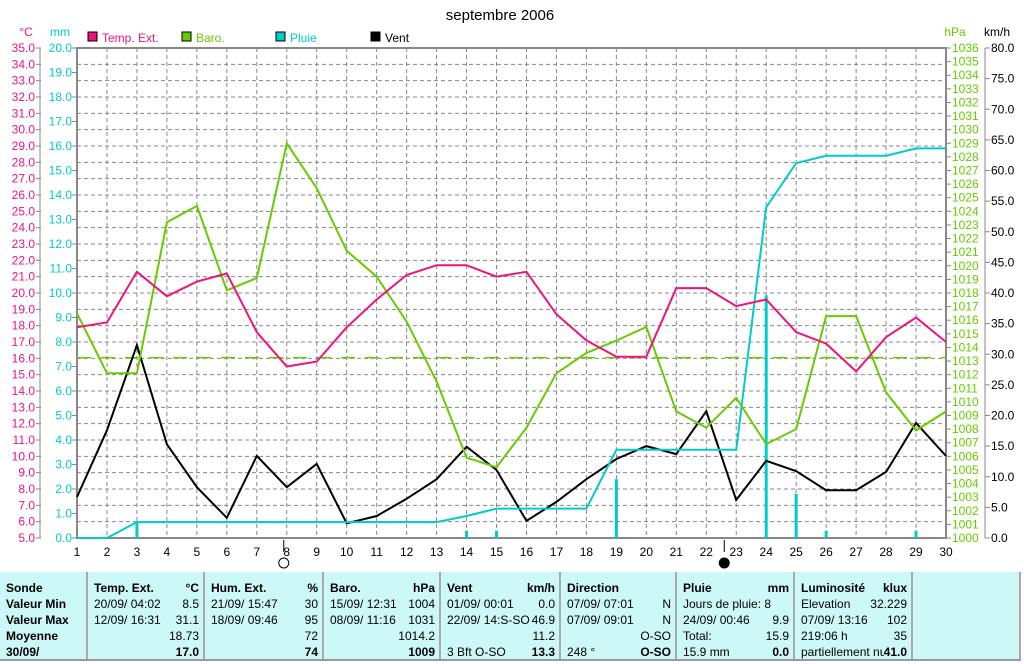  Describe the element at coordinates (527, 552) in the screenshot. I see `x-tick-label: 16` at that location.